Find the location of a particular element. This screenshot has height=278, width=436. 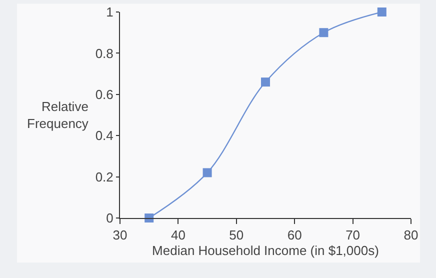

x-tick-label: 40 is located at coordinates (178, 235).